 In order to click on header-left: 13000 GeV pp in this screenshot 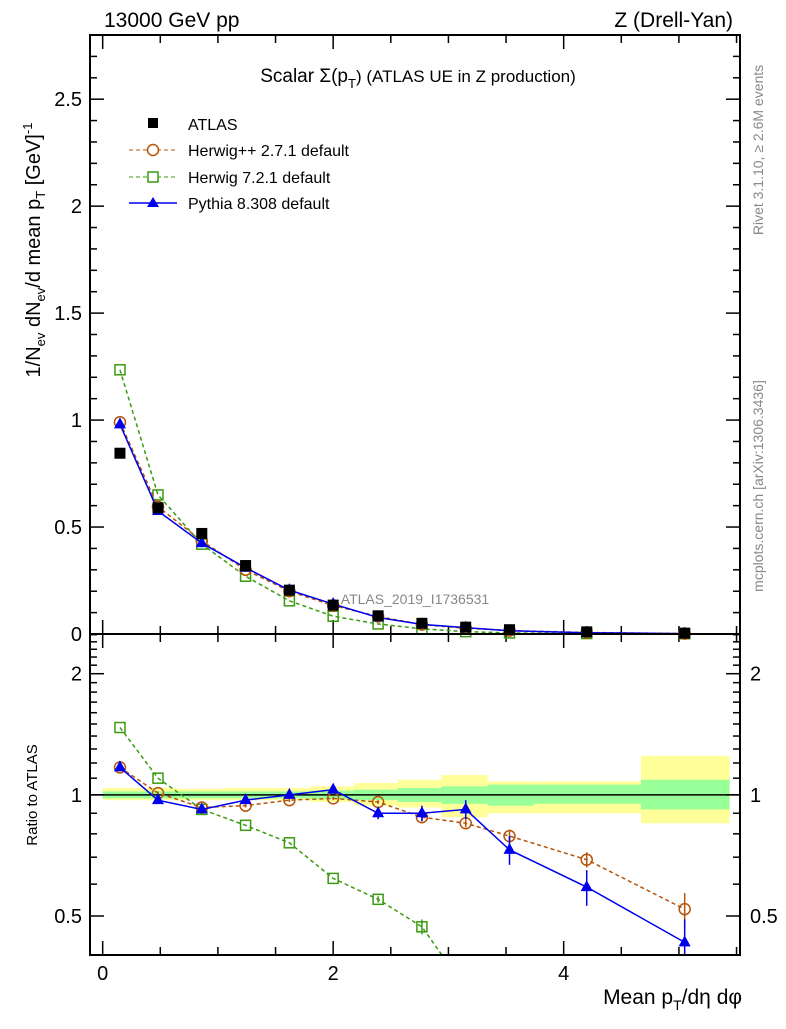, I will do `click(171, 20)`.